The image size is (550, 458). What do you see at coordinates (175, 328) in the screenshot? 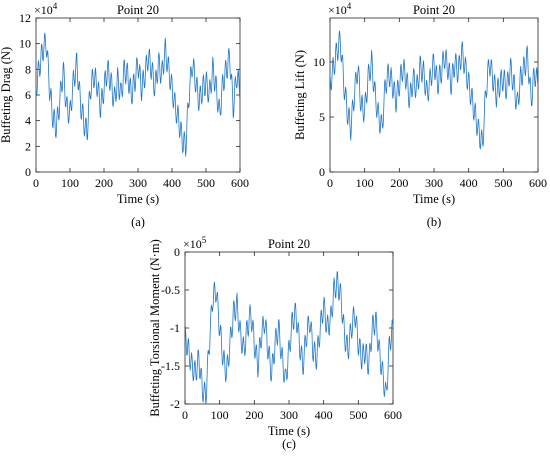
I see `y-tick-label: -1` at bounding box center [175, 328].